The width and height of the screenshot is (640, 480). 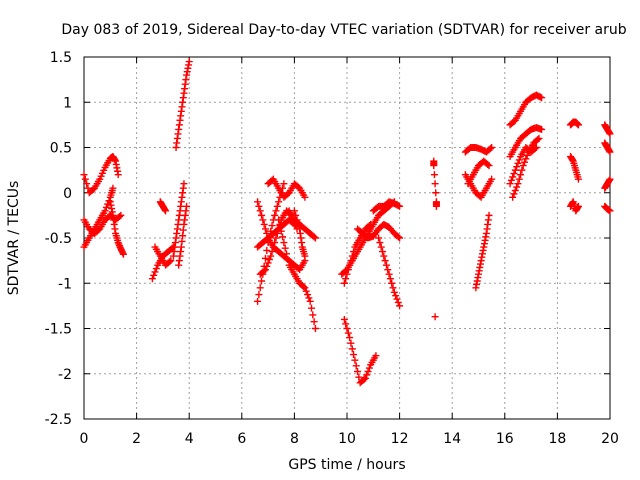 What do you see at coordinates (67, 103) in the screenshot?
I see `y-tick-label: 1` at bounding box center [67, 103].